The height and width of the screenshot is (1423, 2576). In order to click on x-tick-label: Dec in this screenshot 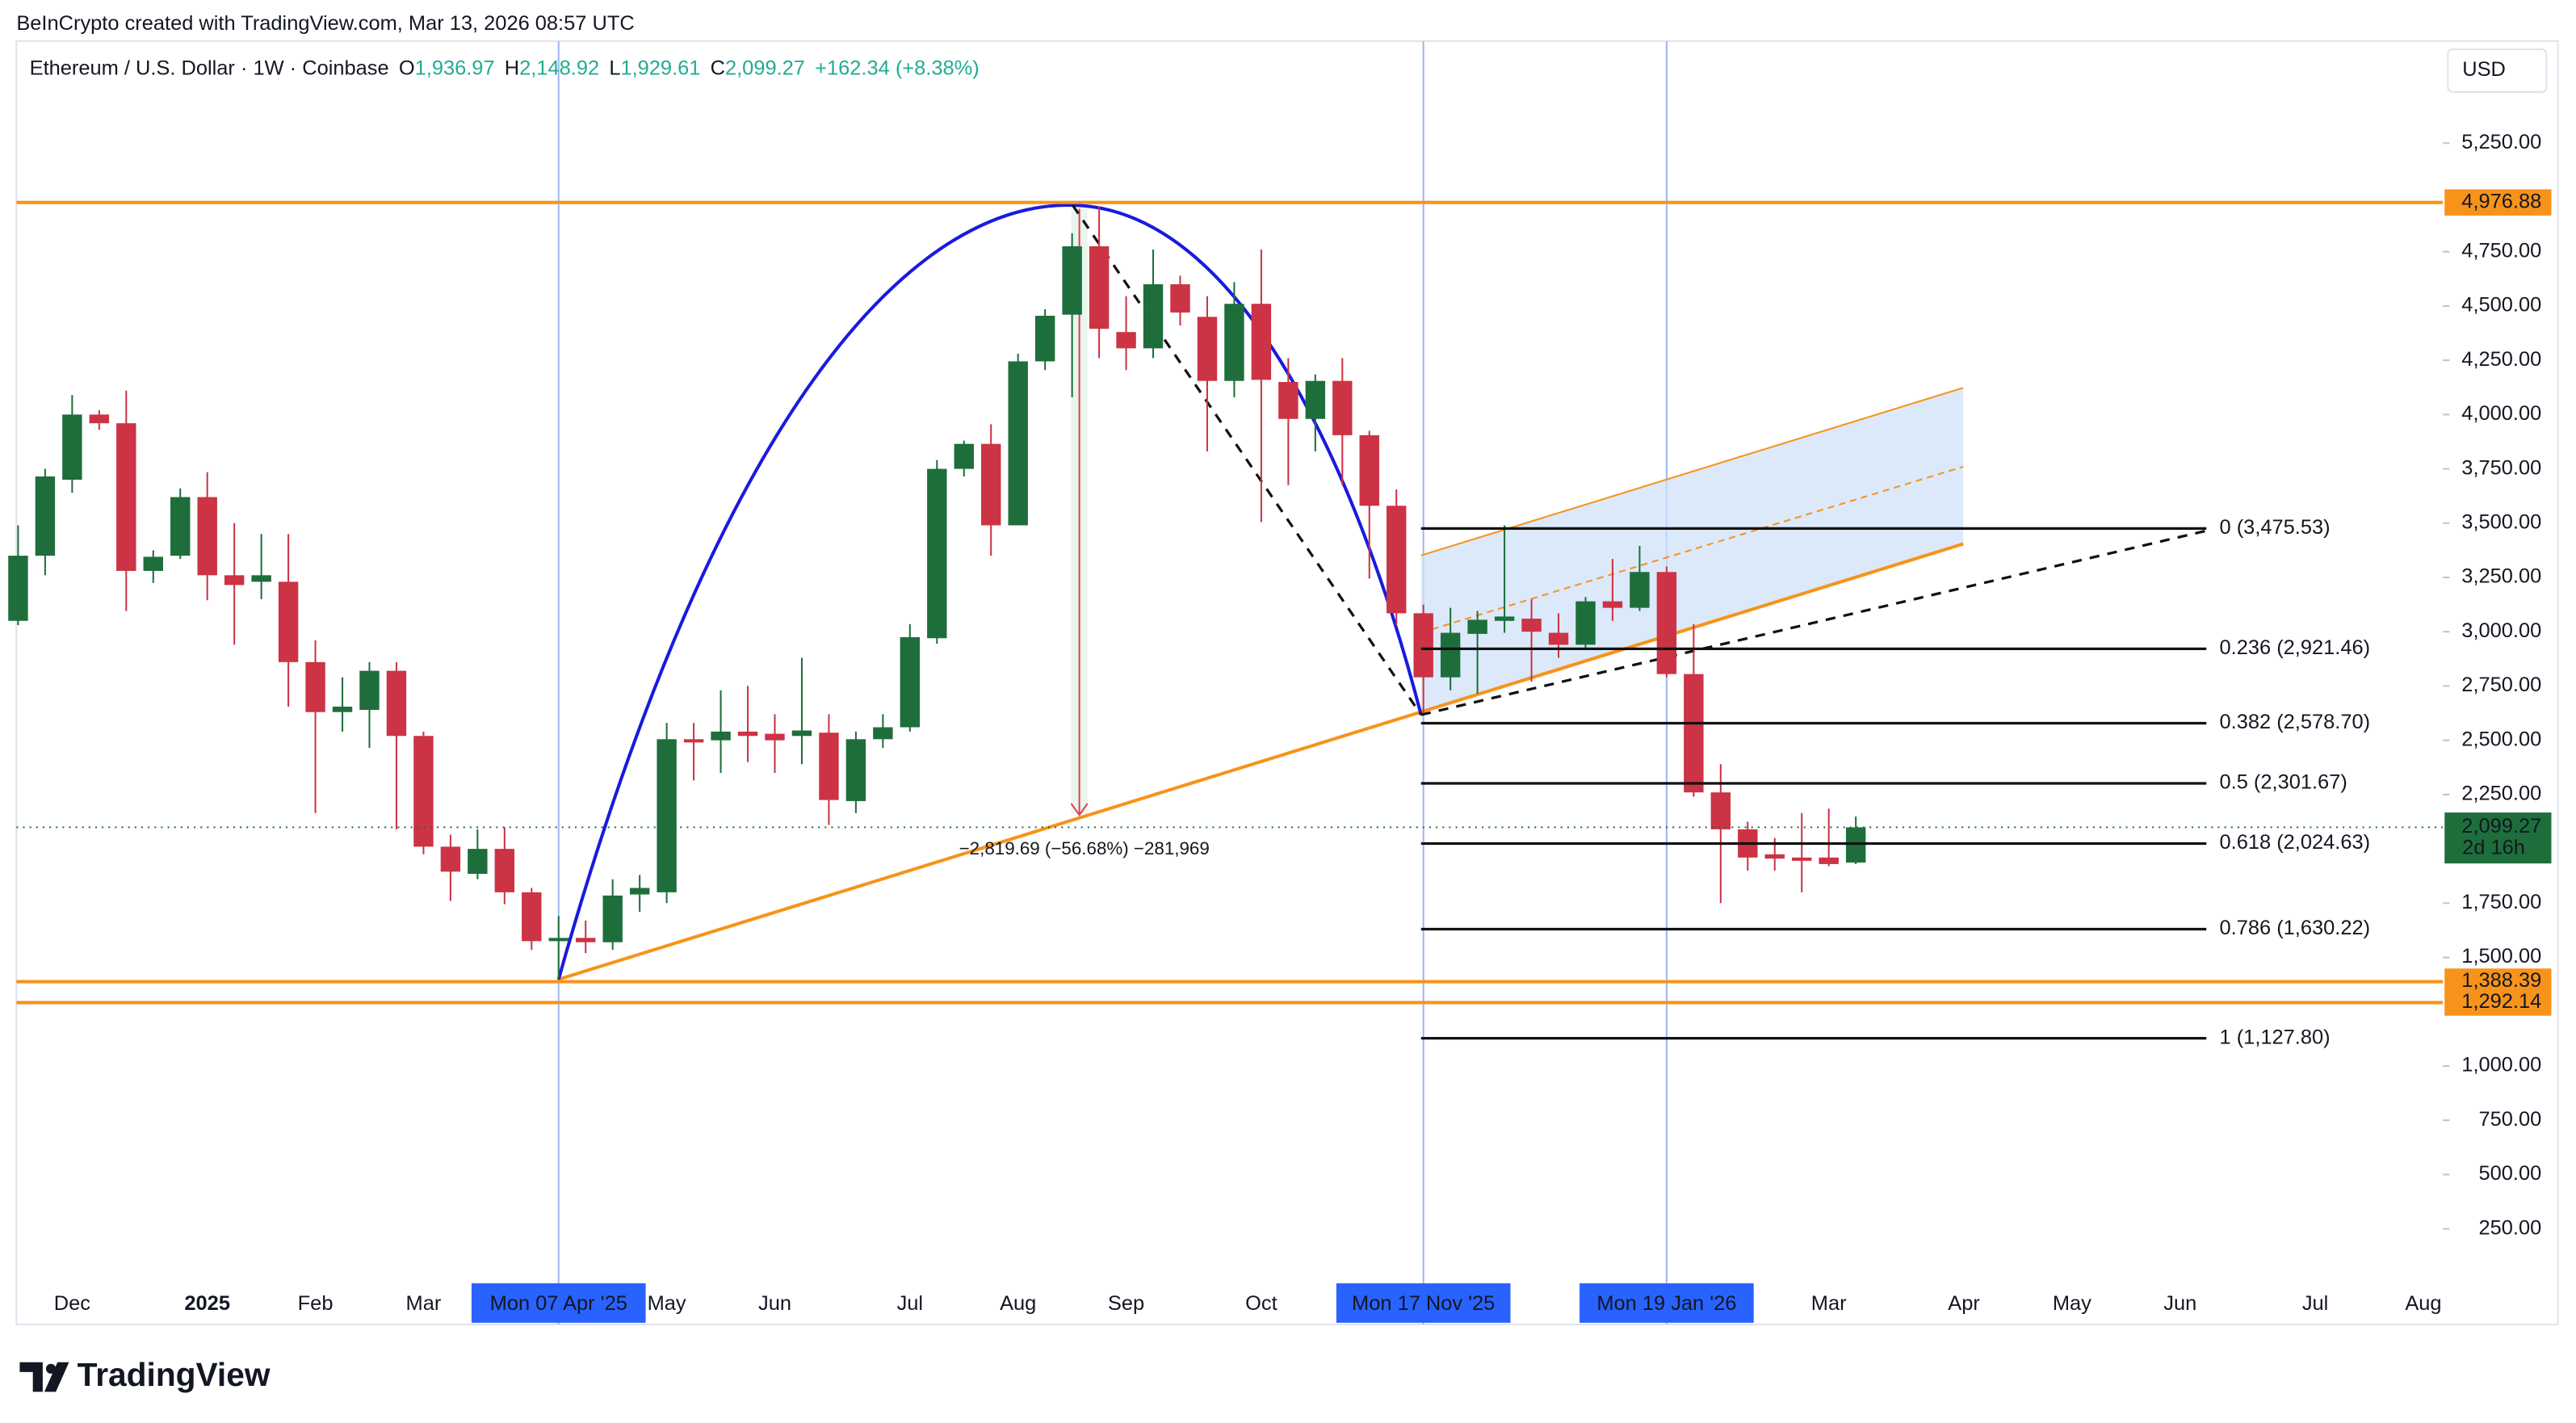, I will do `click(72, 1303)`.